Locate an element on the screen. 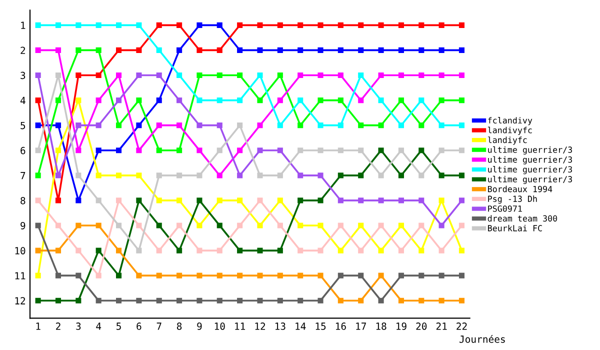 The width and height of the screenshot is (600, 350). legend-label: landiyfc is located at coordinates (507, 140).